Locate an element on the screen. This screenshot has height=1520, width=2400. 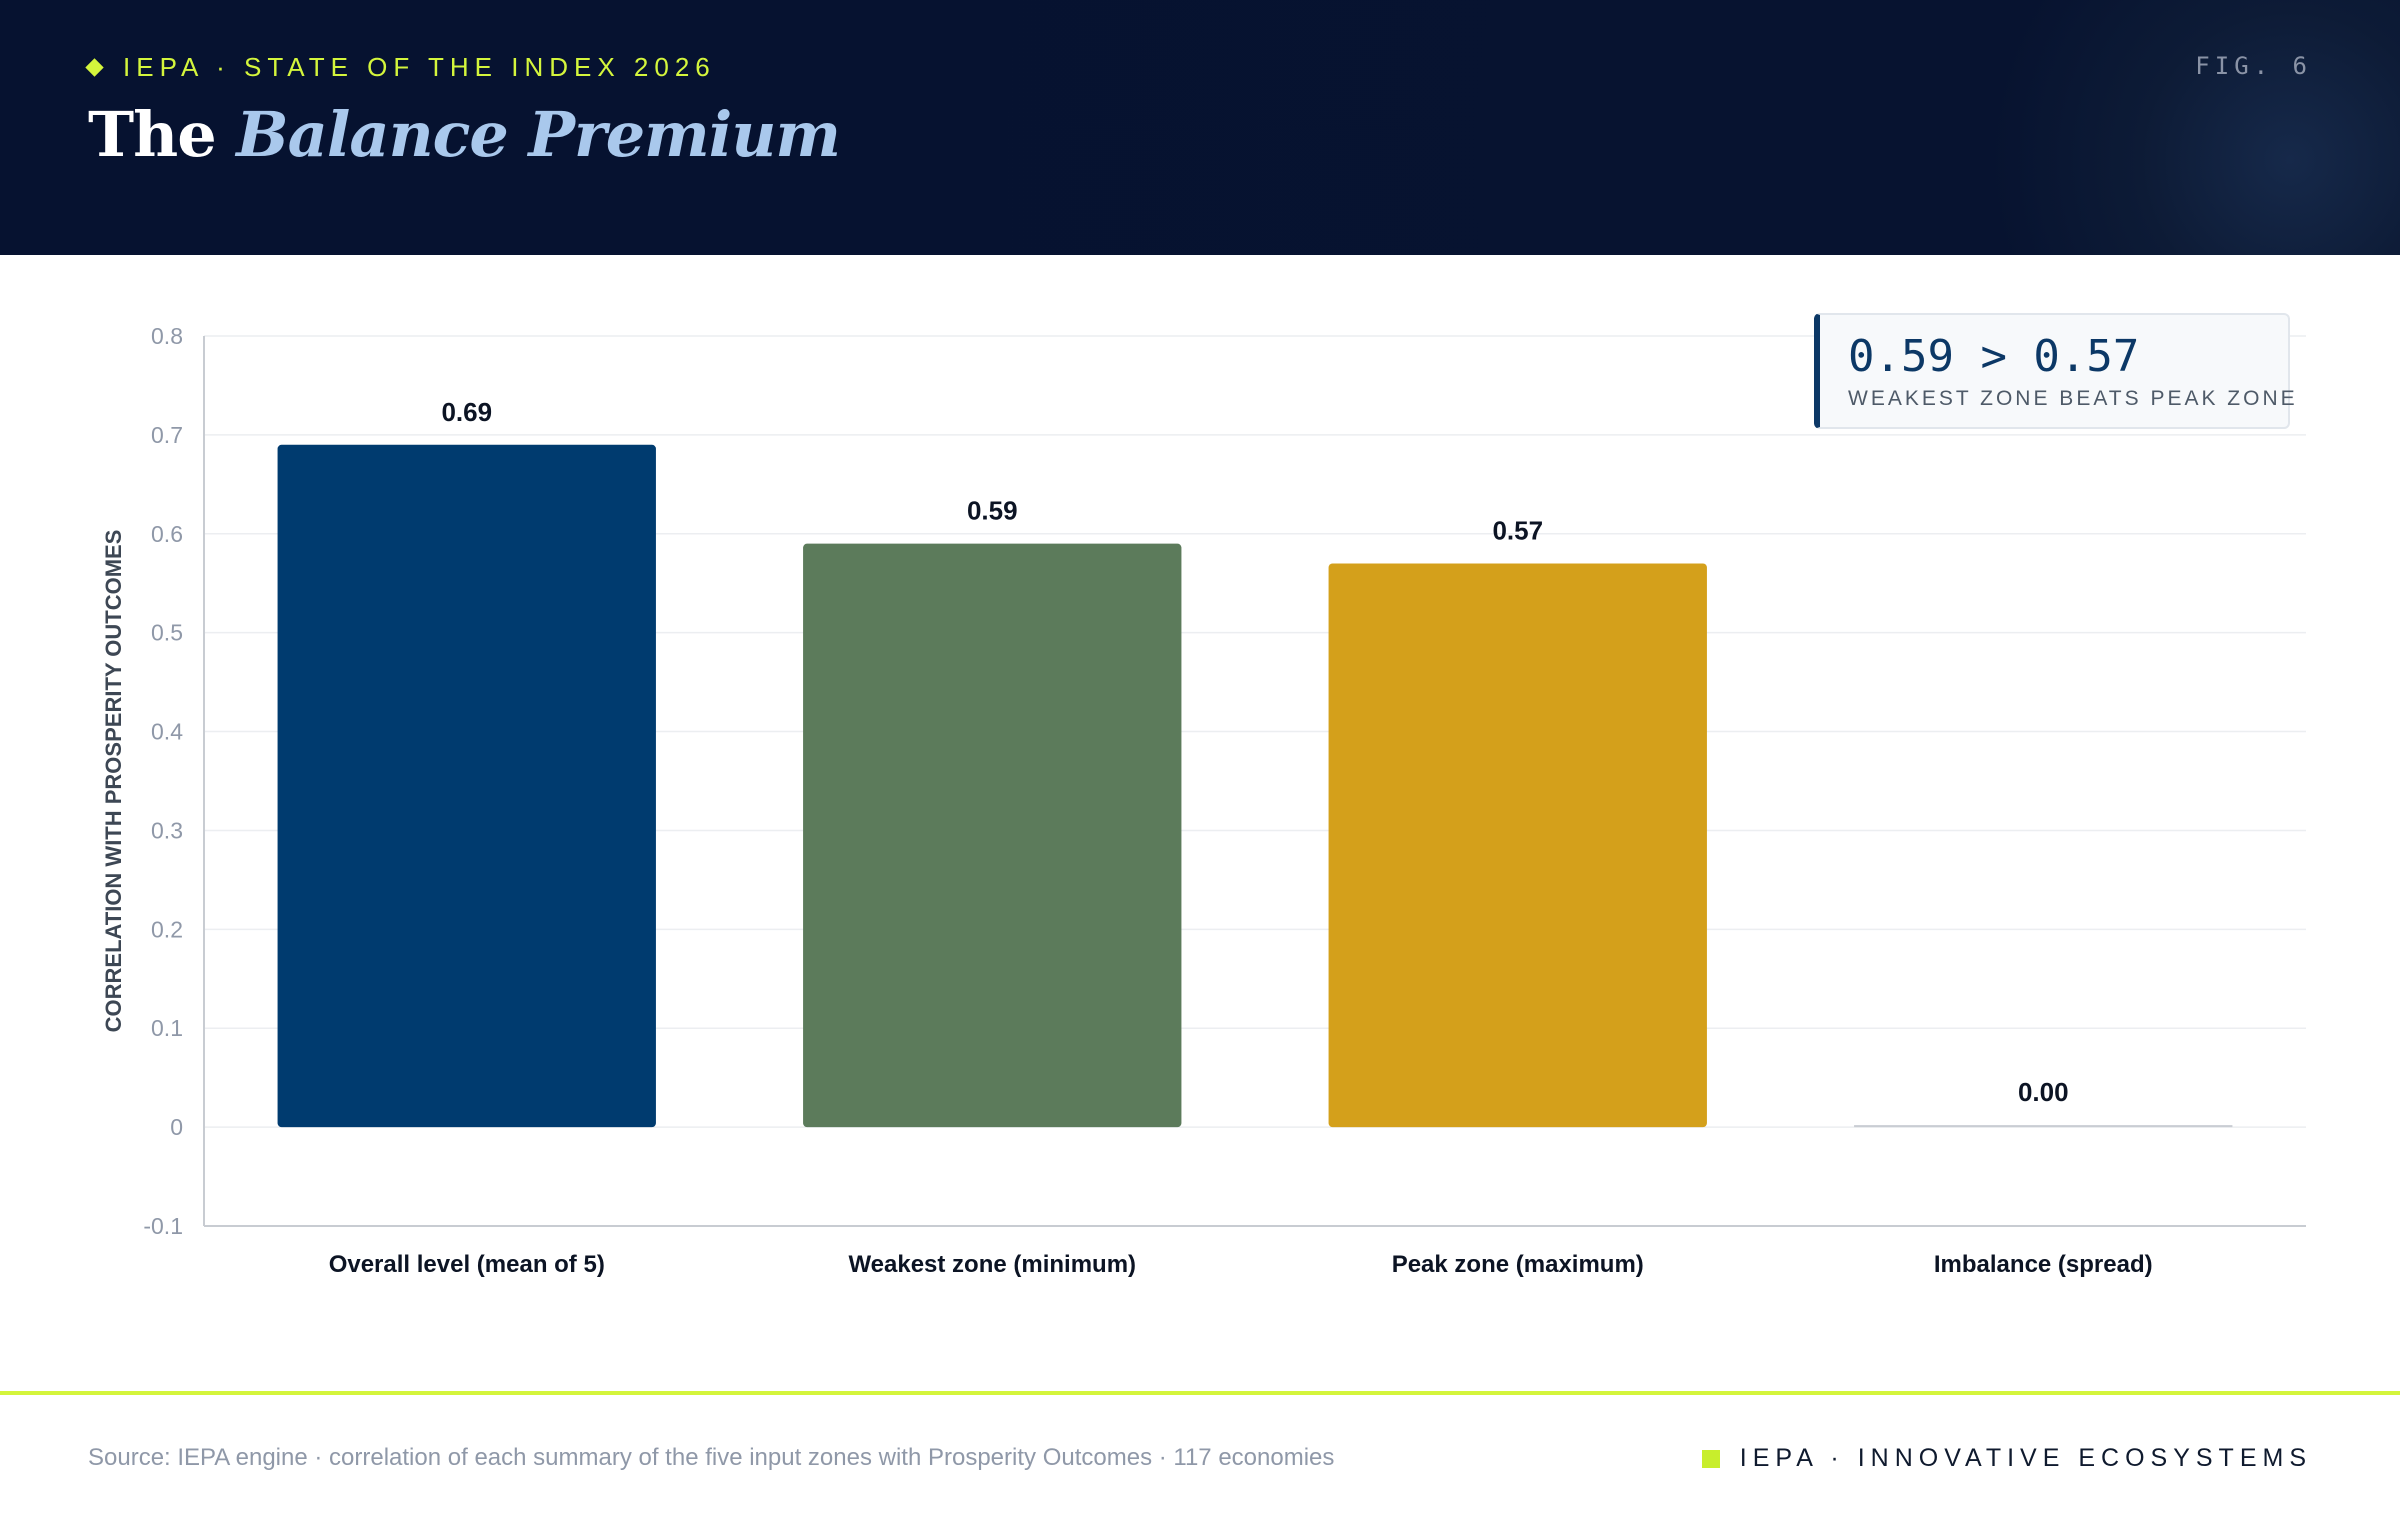
brand-text: IEPA · INNOVATIVE ECOSYSTEMS is located at coordinates (2025, 1458).